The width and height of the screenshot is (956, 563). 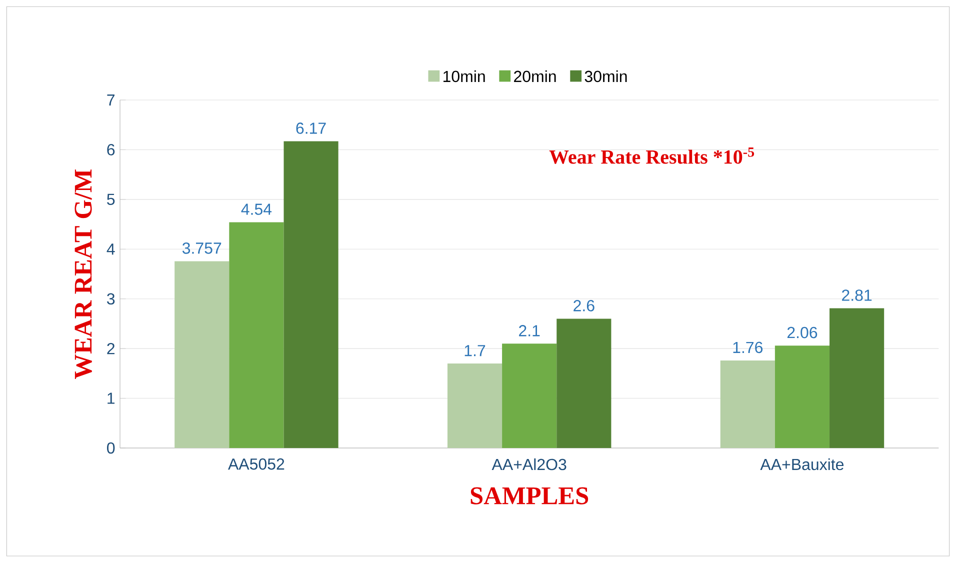 I want to click on x-axis-title: SAMPLES, so click(x=529, y=495).